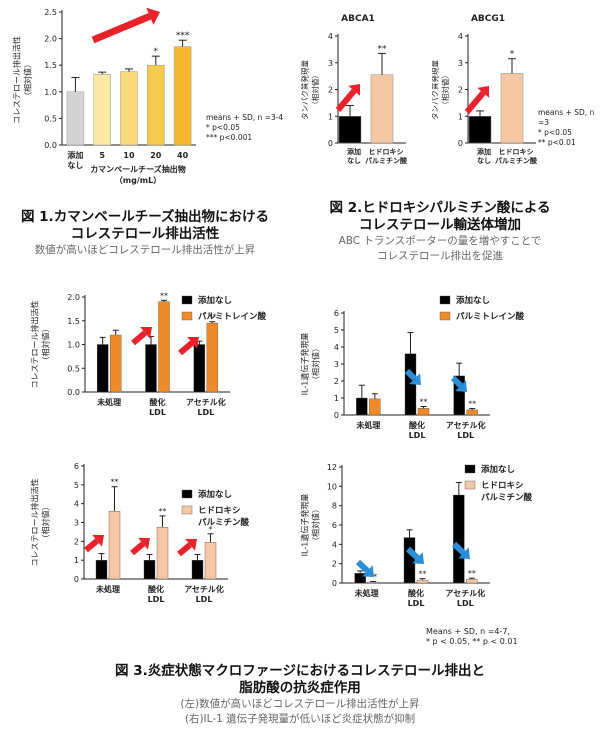 This screenshot has width=600, height=752. I want to click on y-tick-label: 3, so click(336, 364).